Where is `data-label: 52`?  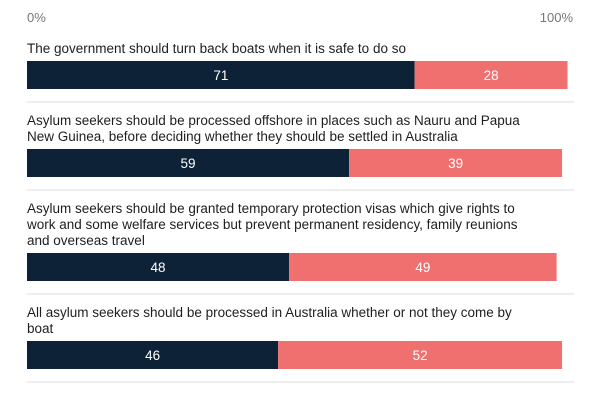
data-label: 52 is located at coordinates (420, 355).